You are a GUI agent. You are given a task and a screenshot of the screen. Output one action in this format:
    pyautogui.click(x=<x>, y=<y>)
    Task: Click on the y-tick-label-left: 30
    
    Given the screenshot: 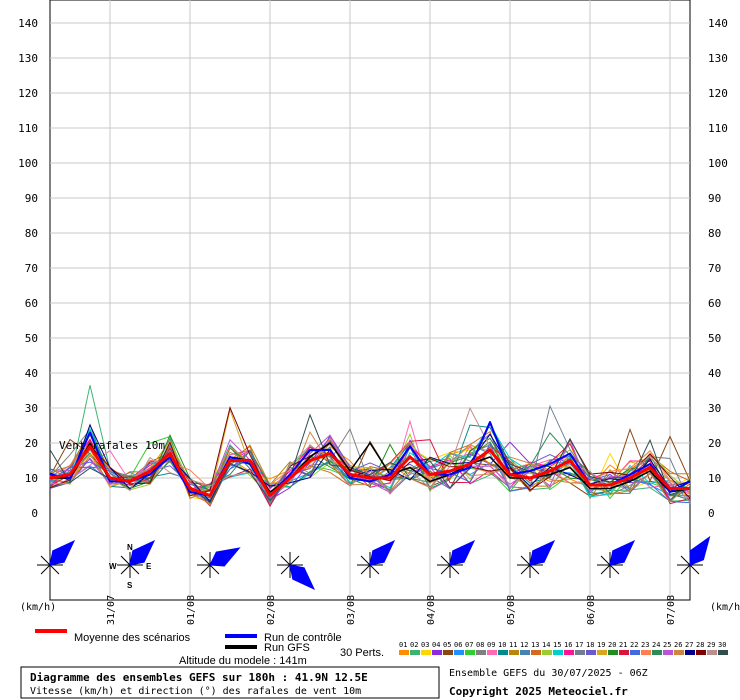 What is the action you would take?
    pyautogui.click(x=31, y=408)
    